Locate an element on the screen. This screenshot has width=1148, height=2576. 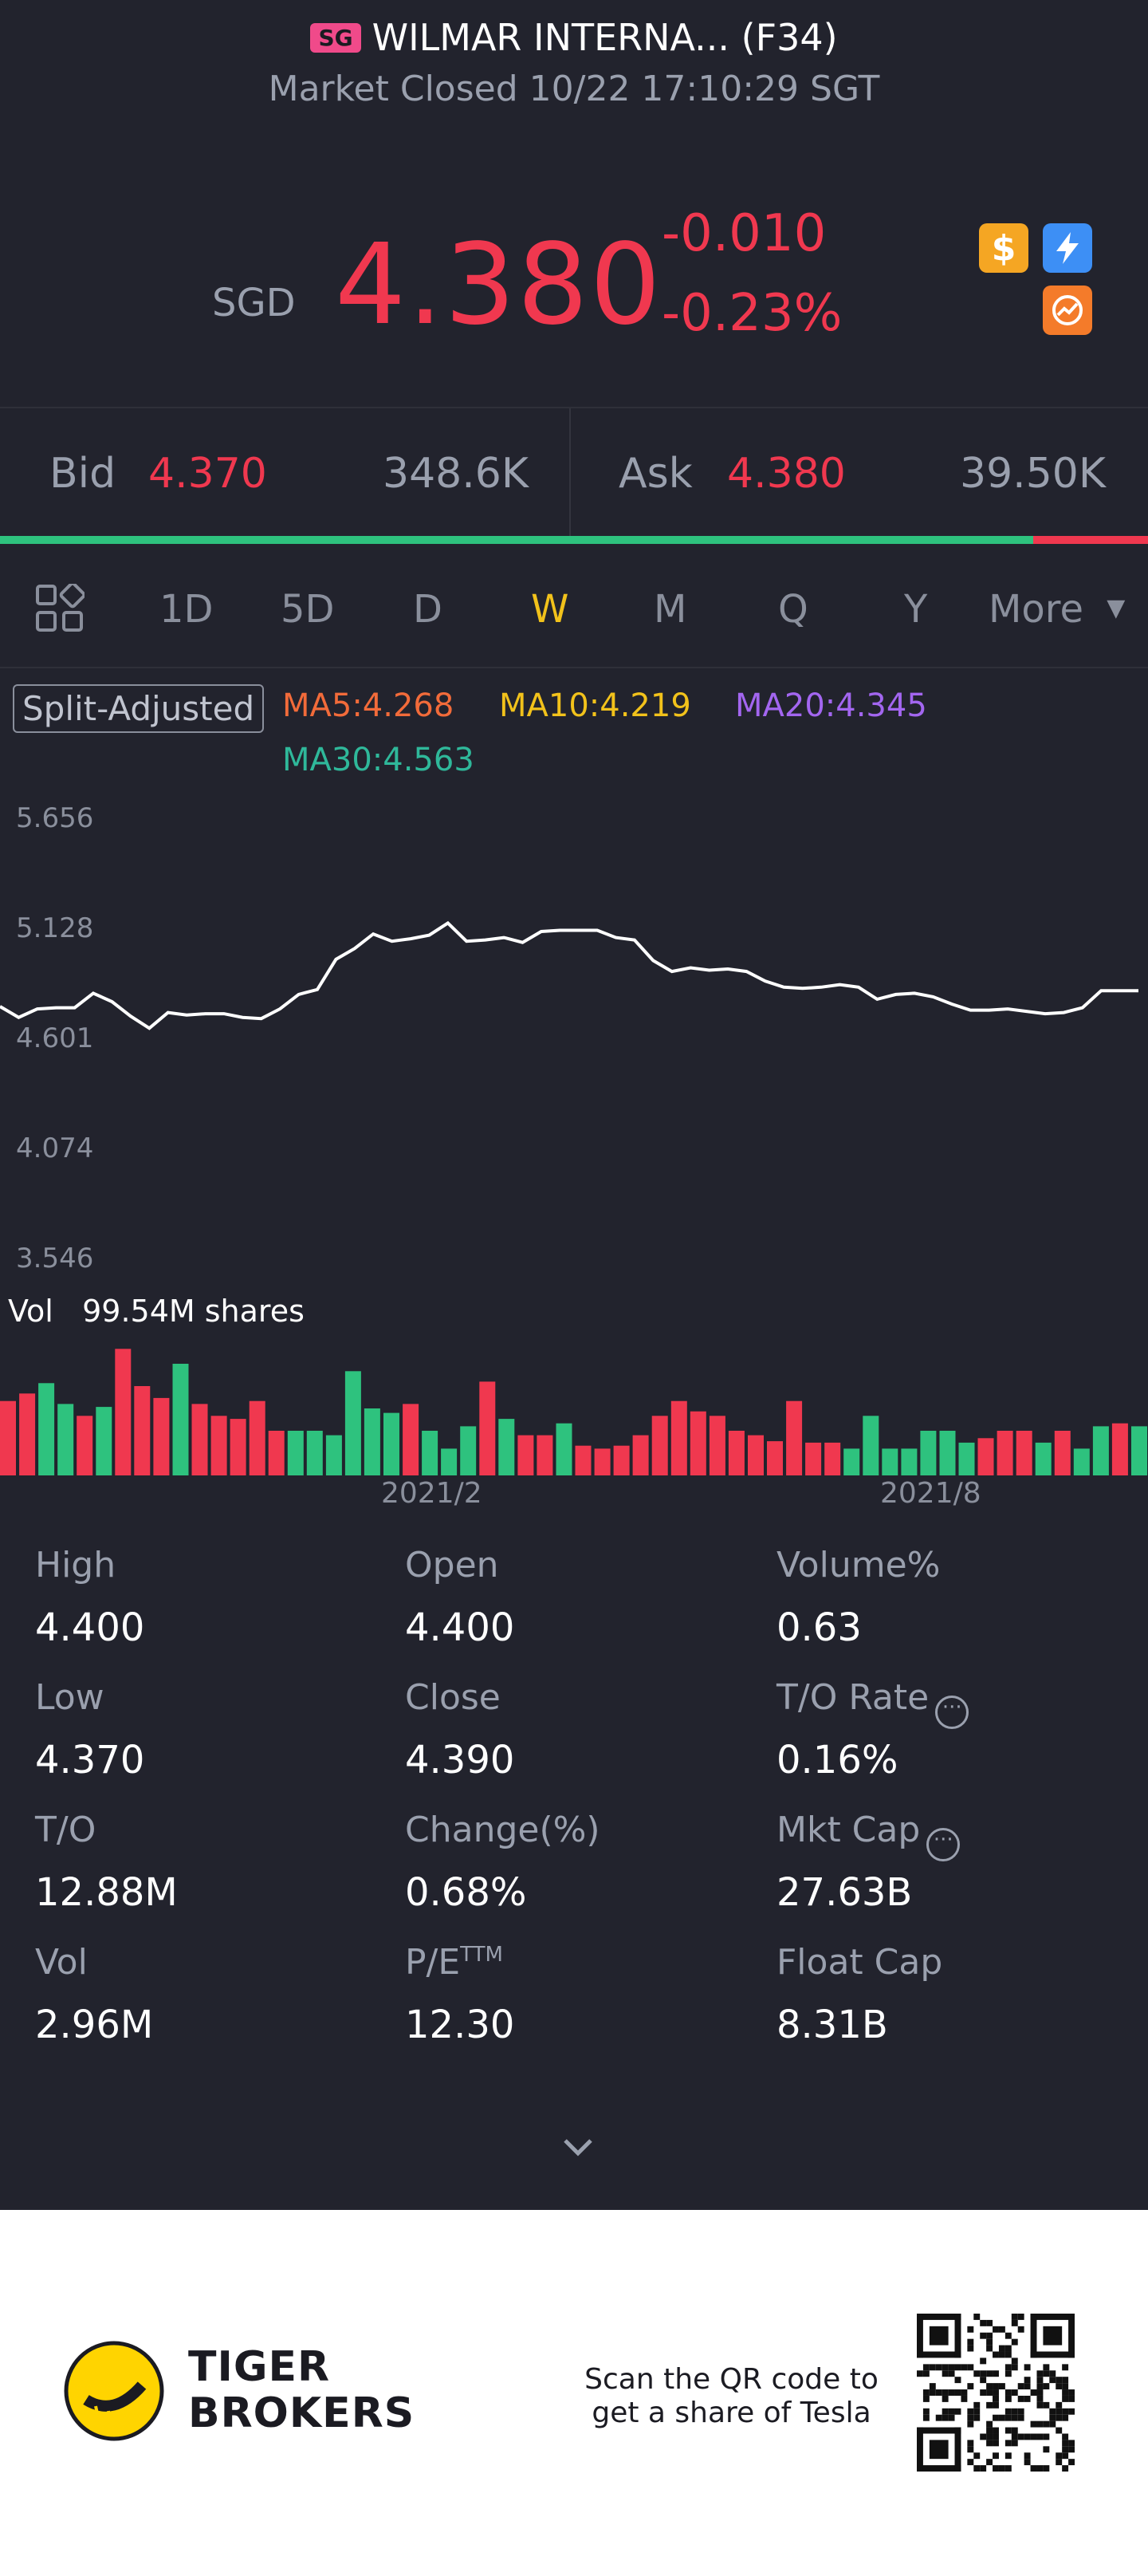
tab-y: Y is located at coordinates (916, 609).